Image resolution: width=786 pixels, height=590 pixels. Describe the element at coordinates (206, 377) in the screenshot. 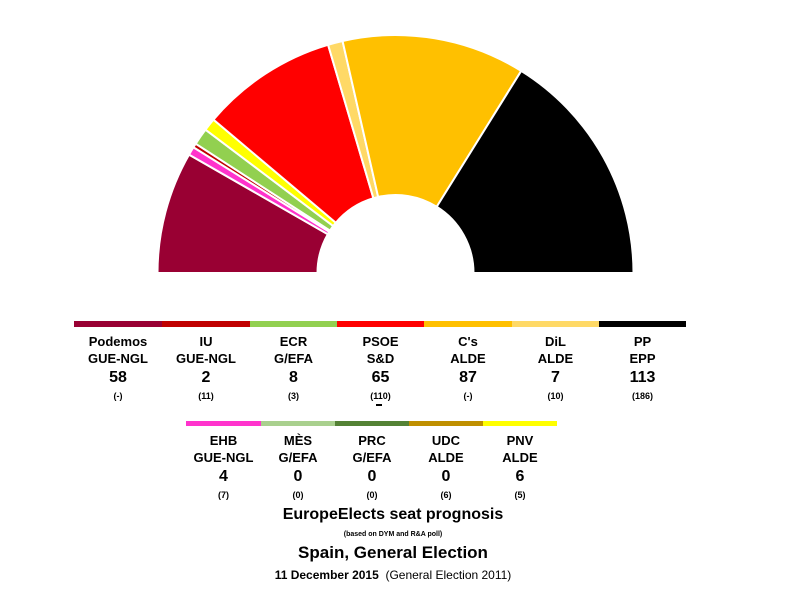

I see `party-seats: 2` at that location.